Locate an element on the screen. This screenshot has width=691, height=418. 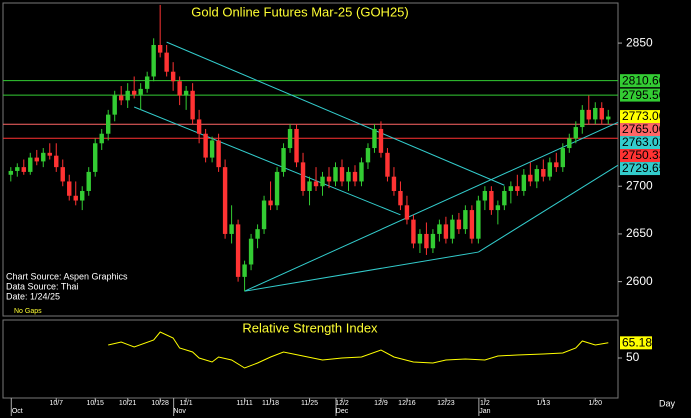
month-label: Dec is located at coordinates (342, 411).